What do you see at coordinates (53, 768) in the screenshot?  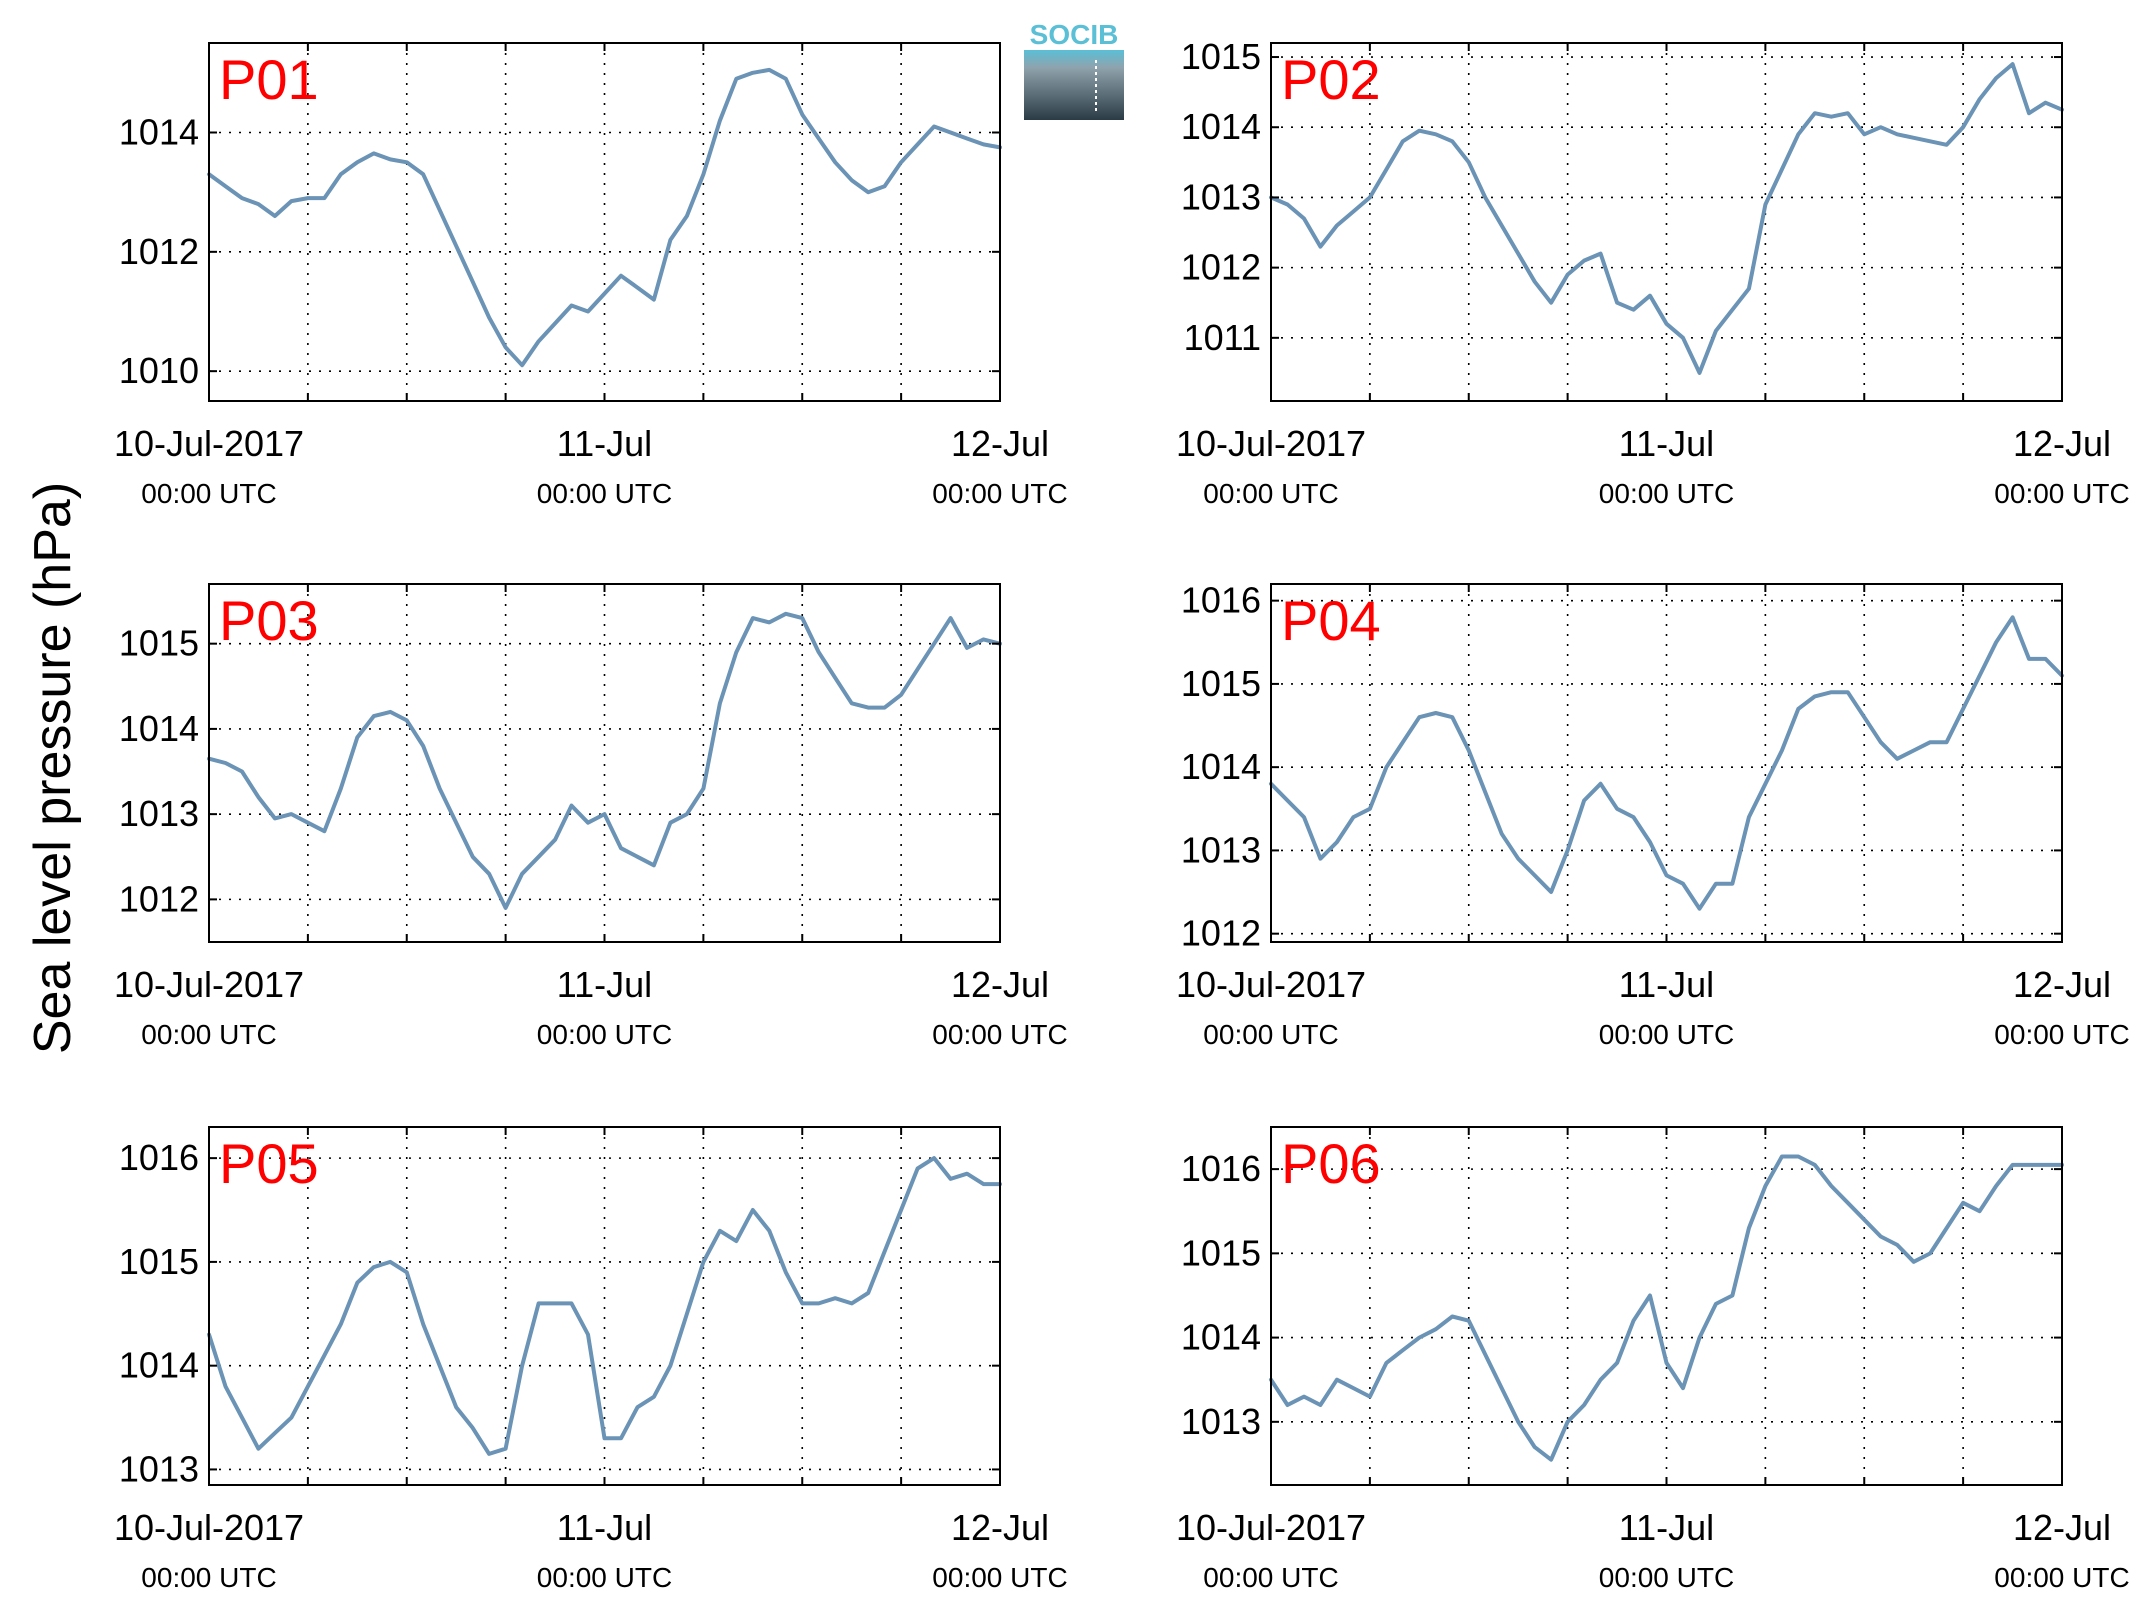 I see `y-axis-label: Sea level pressure (hPa)` at bounding box center [53, 768].